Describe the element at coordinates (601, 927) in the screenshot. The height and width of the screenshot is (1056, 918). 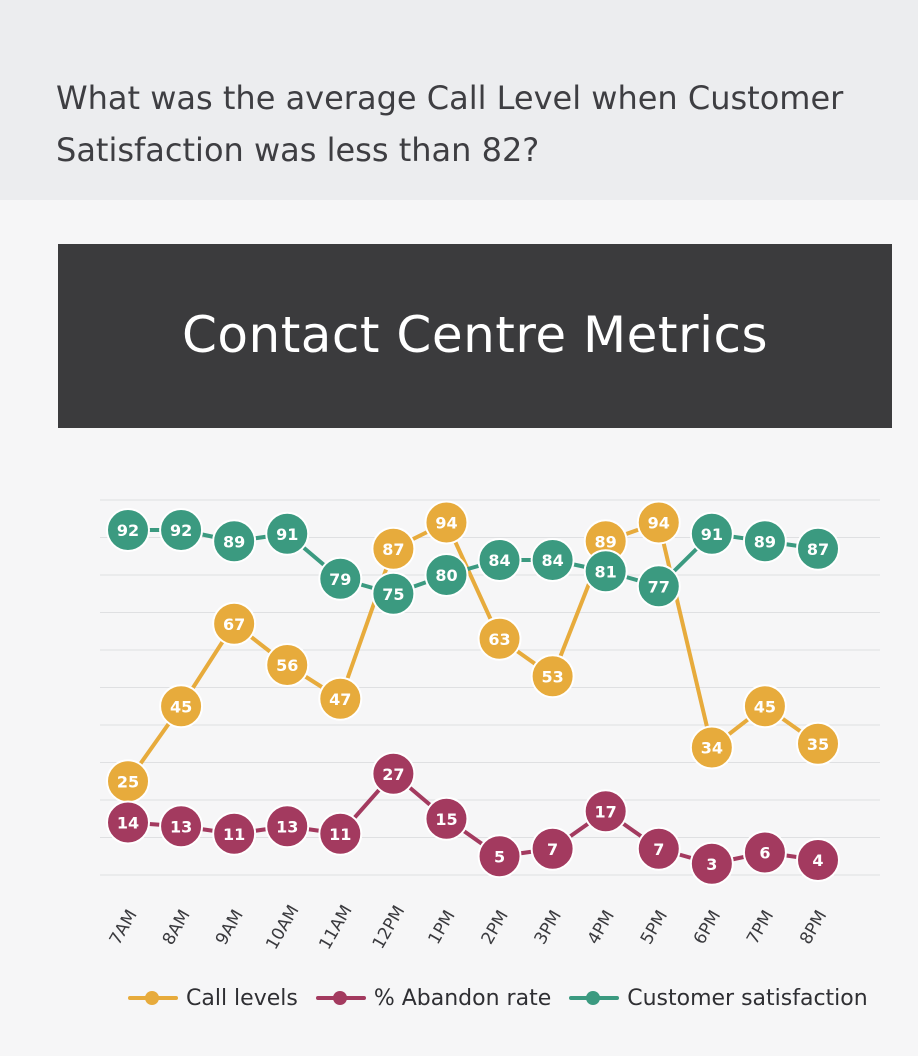
I see `x-tick-label: 4PM` at that location.